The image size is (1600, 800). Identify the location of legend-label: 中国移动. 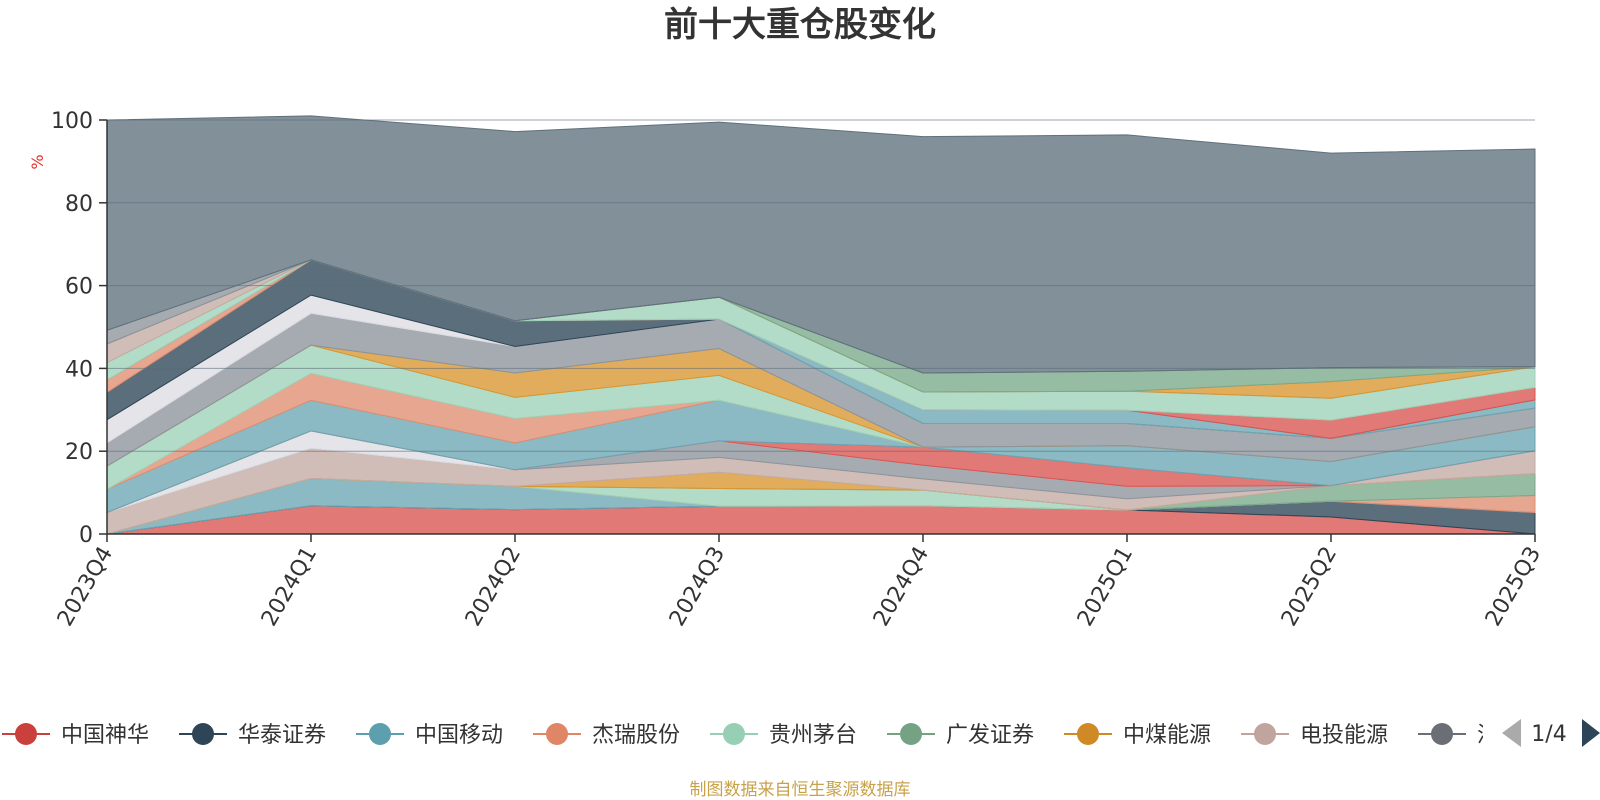
(459, 735).